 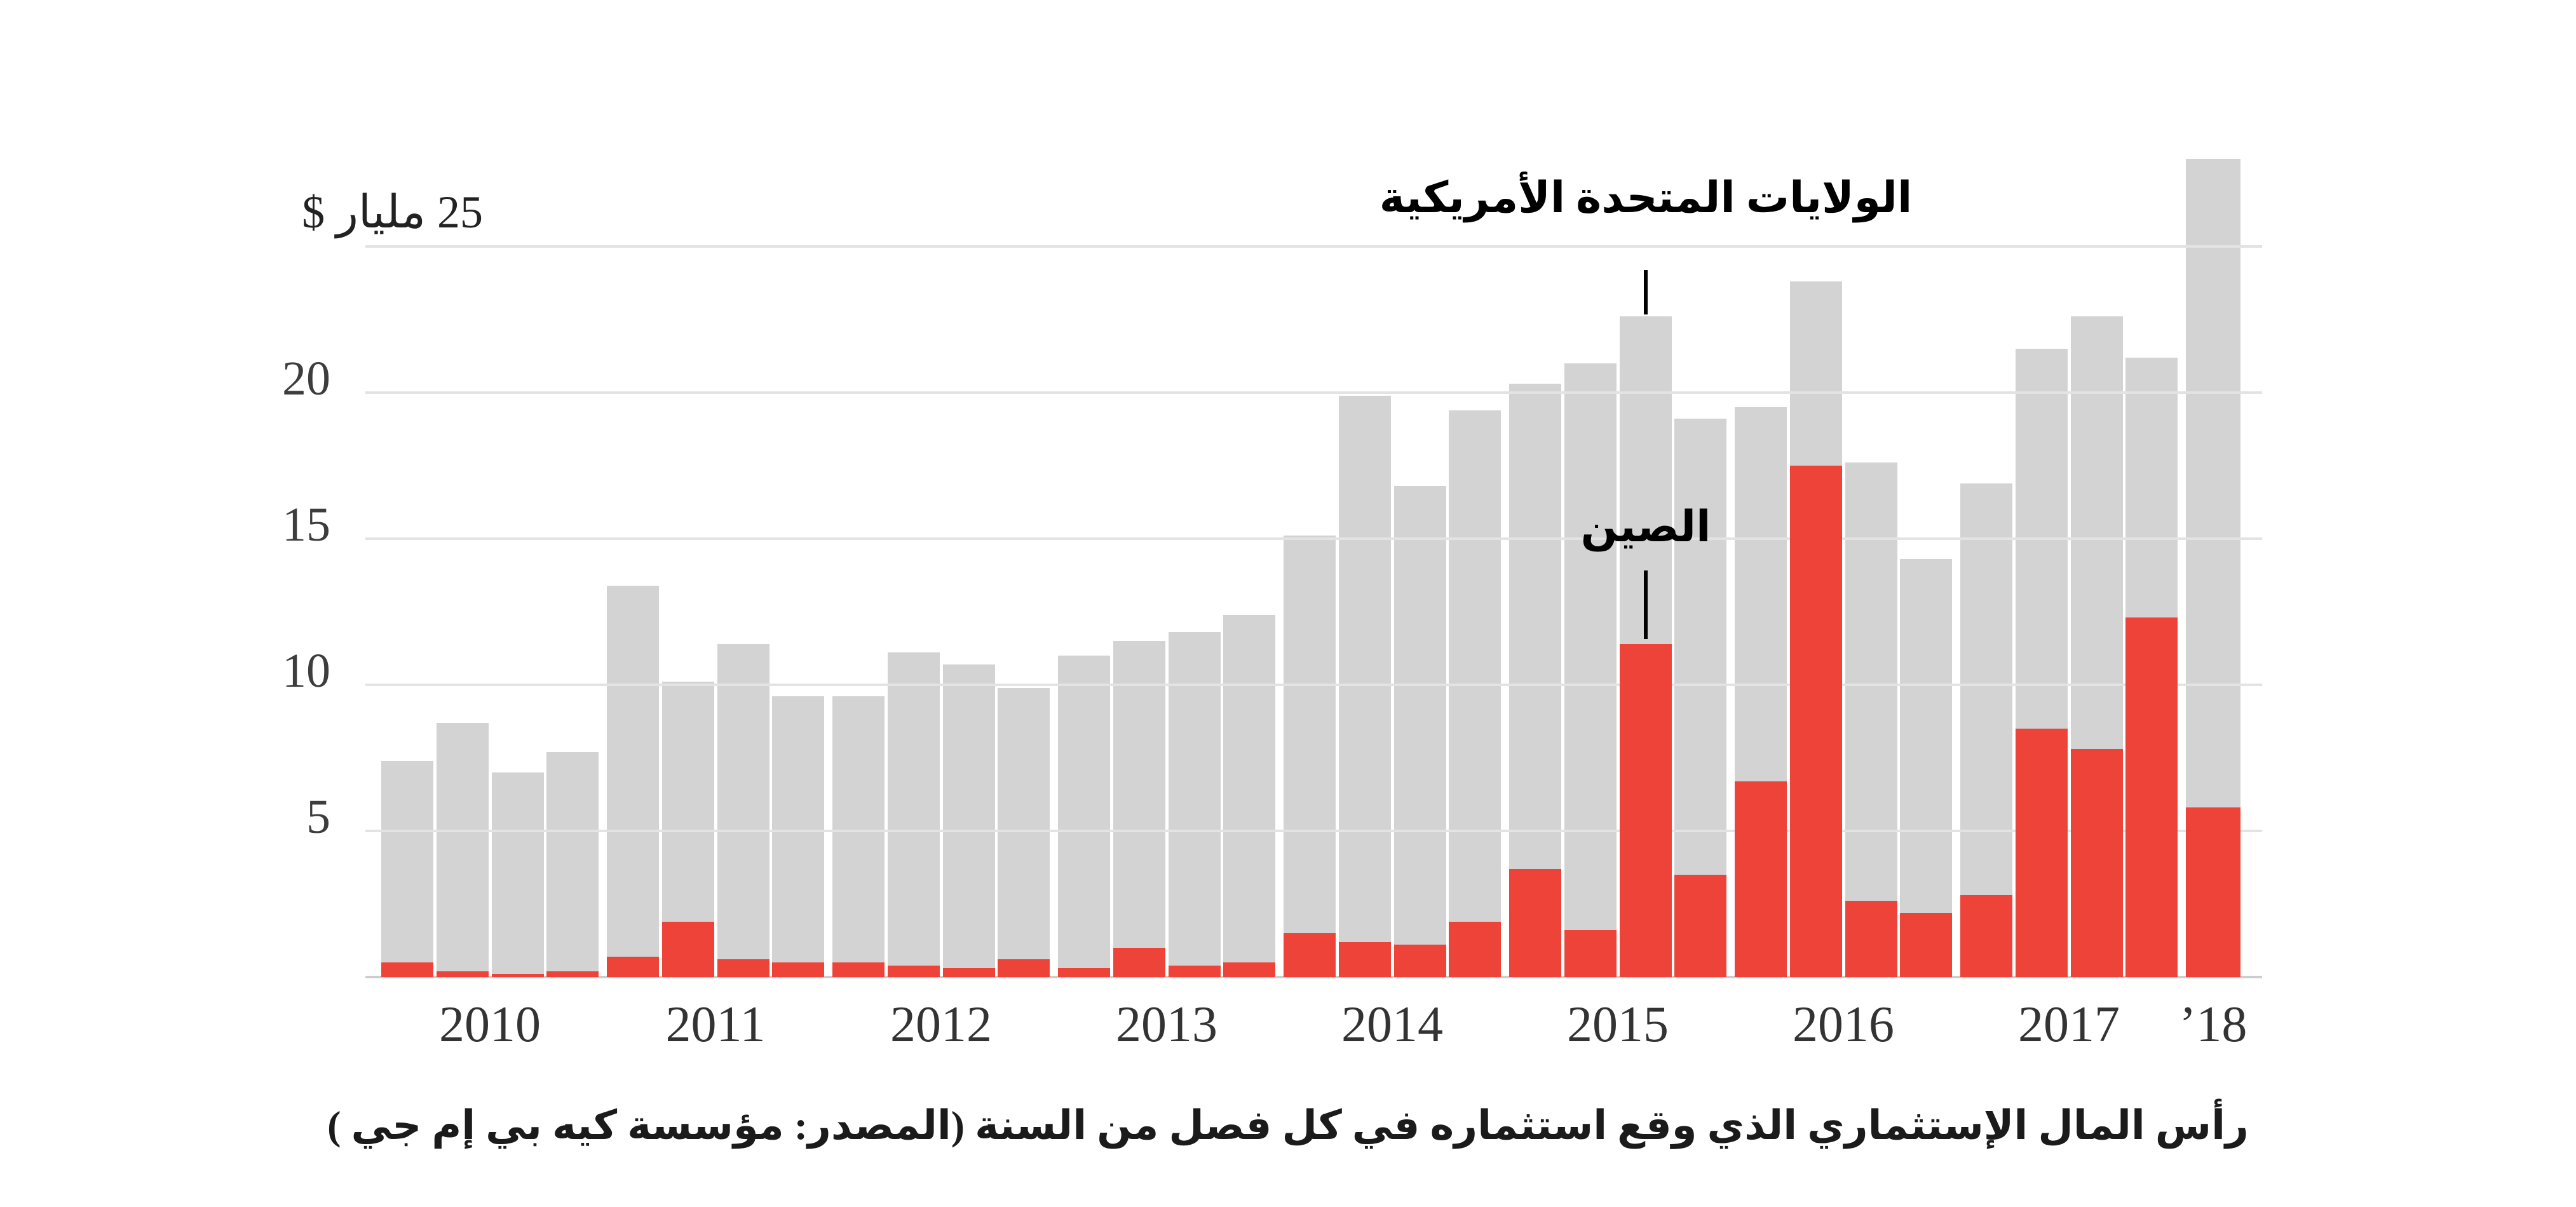 I want to click on x-axis-label-2011: 2011, so click(x=715, y=1025).